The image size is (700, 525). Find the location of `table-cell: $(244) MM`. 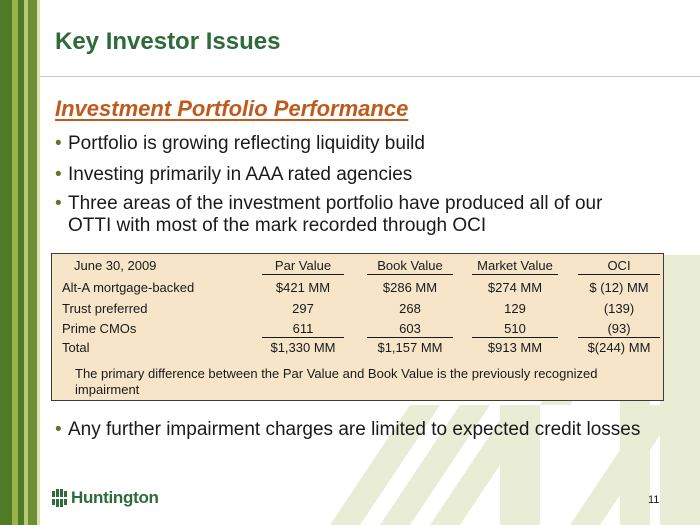

table-cell: $(244) MM is located at coordinates (619, 347).